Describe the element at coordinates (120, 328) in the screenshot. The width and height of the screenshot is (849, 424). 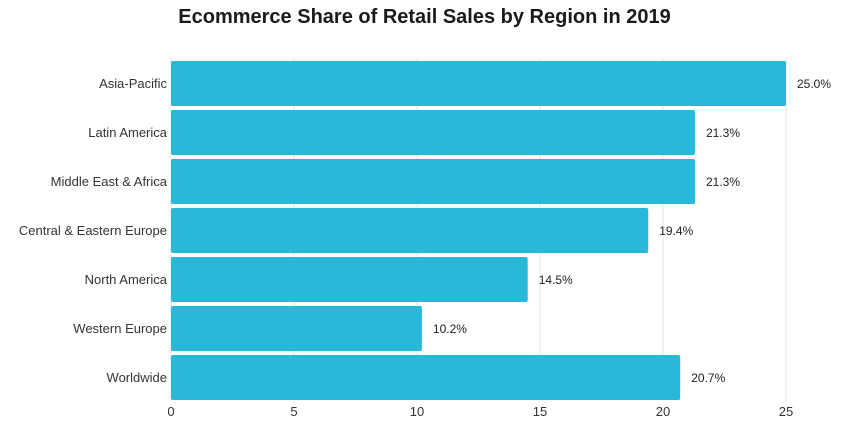
I see `category-label: Western Europe` at that location.